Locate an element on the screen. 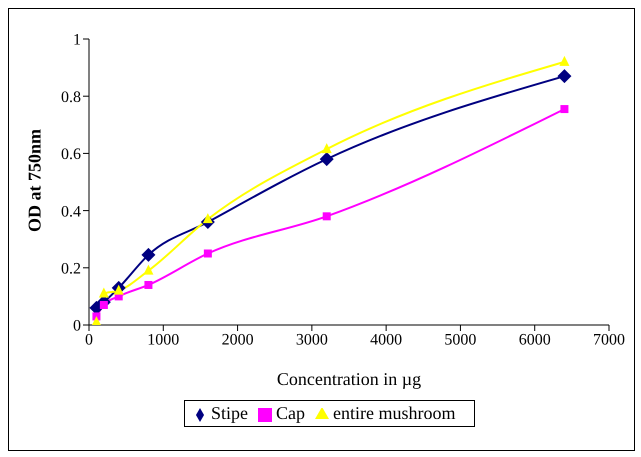 The width and height of the screenshot is (641, 457). x-tick-label: 0 is located at coordinates (89, 339).